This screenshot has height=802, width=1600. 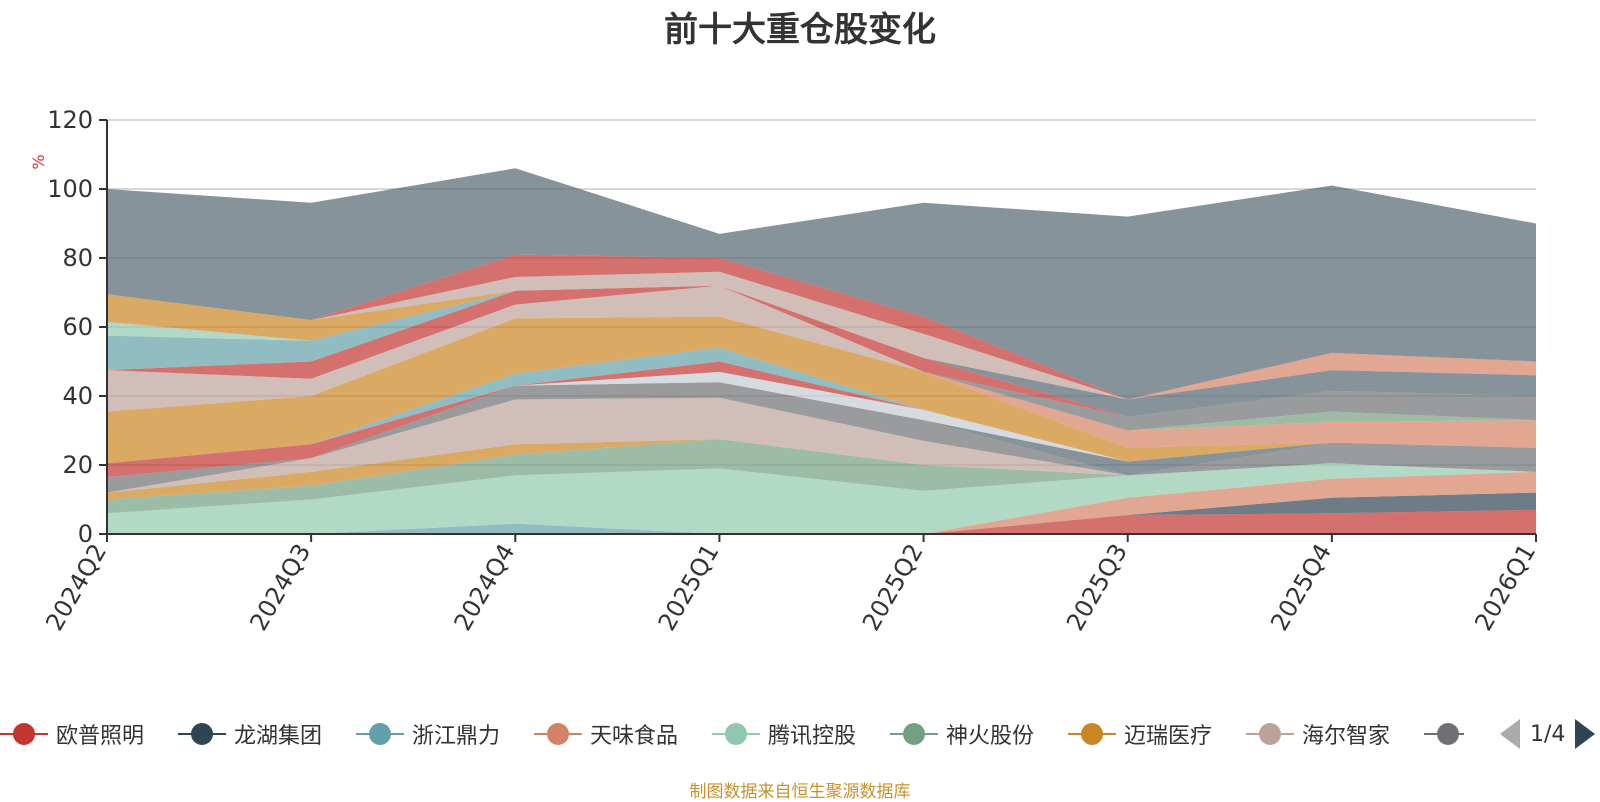 What do you see at coordinates (821, 521) in the screenshot?
I see `area-series-欧普照明` at bounding box center [821, 521].